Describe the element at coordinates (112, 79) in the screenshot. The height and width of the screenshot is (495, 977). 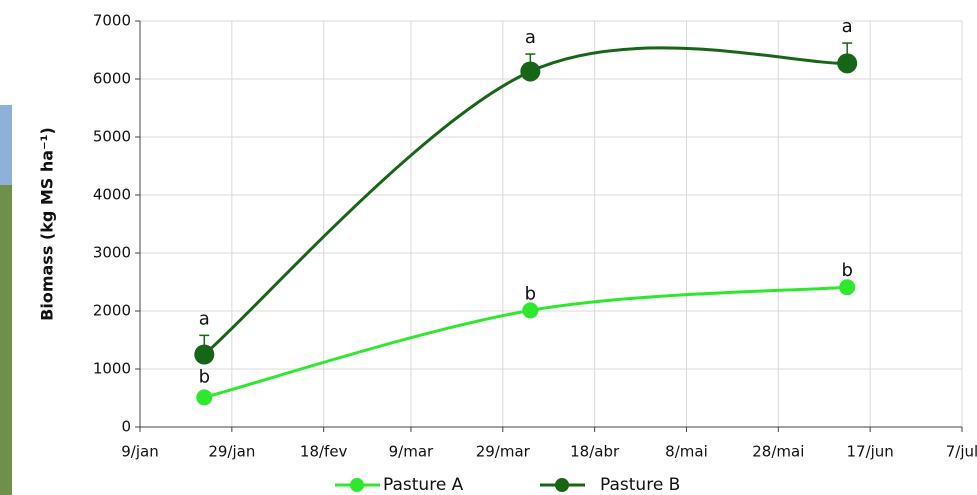
I see `y-tick-label: 6000` at that location.